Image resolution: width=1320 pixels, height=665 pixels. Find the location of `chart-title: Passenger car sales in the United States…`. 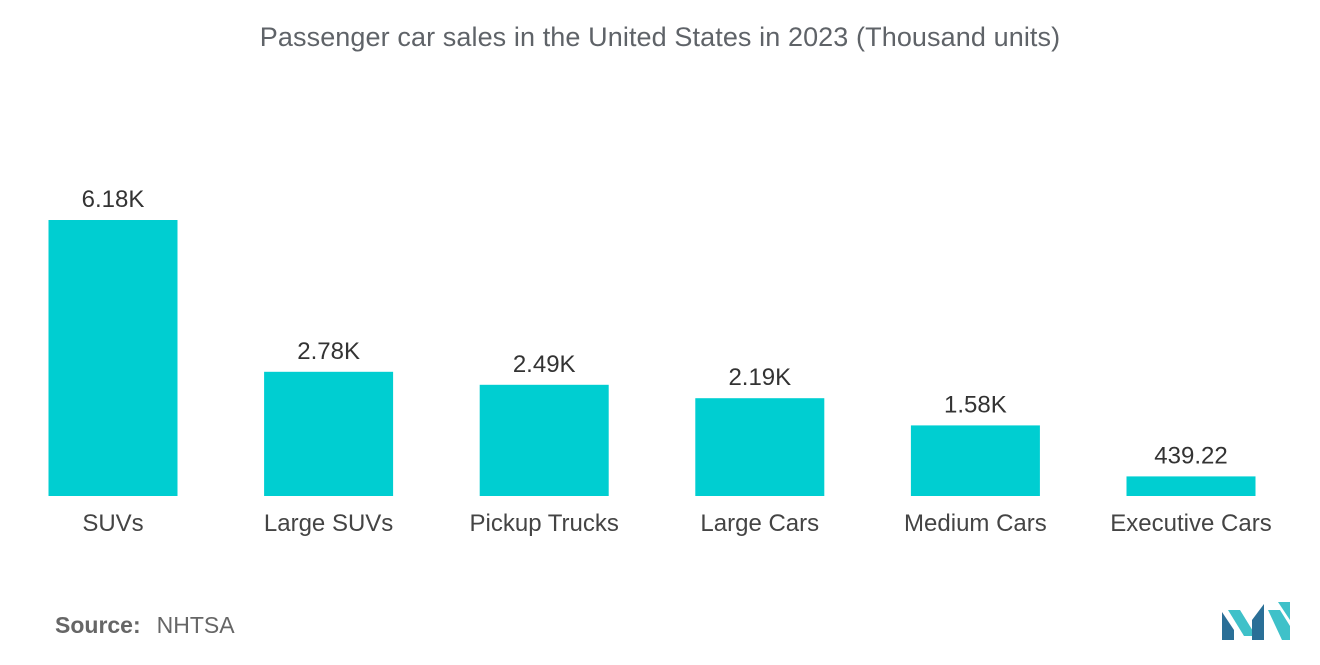

chart-title: Passenger car sales in the United States… is located at coordinates (660, 37).